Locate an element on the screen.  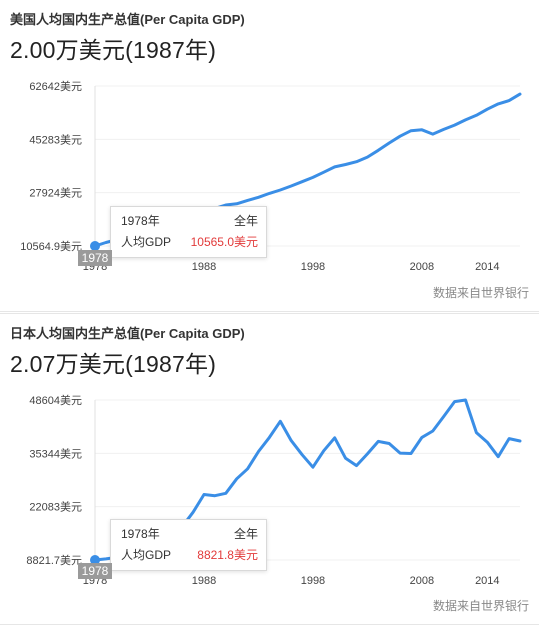
y-tick-label: 10564.9美元 is located at coordinates (51, 246).